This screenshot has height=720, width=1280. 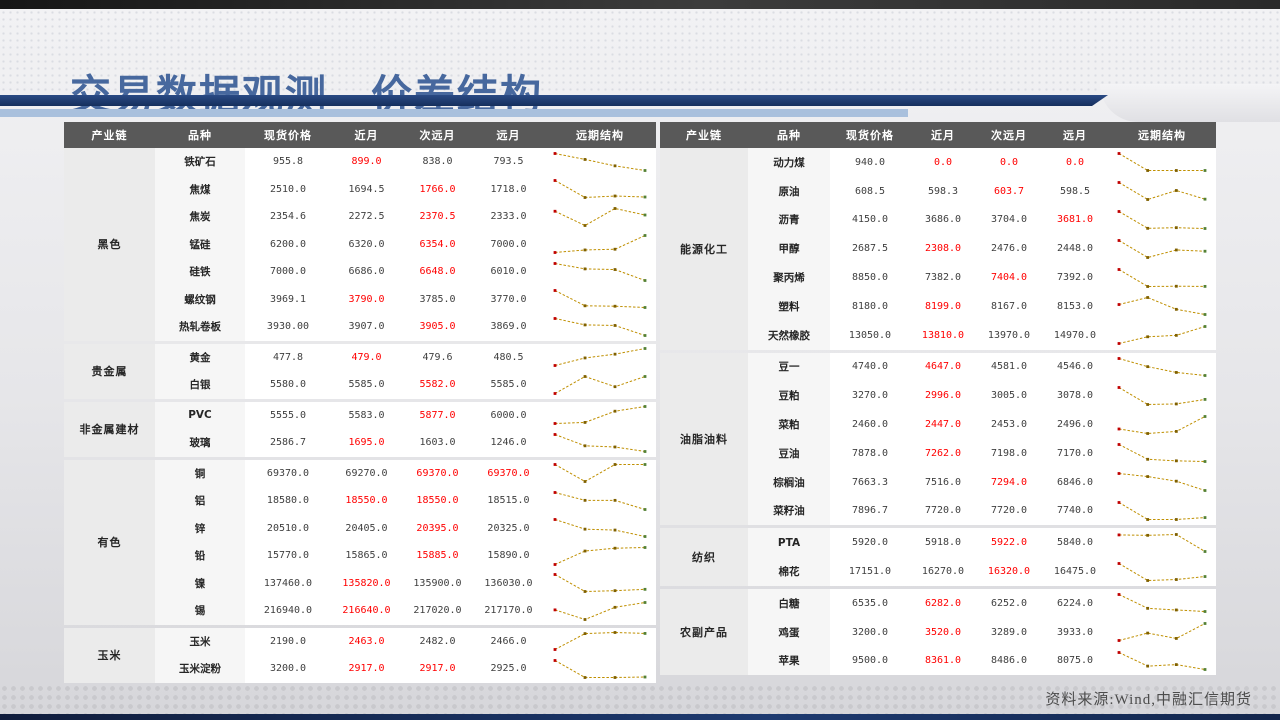 I want to click on price-cell: 5582.0, so click(x=437, y=385).